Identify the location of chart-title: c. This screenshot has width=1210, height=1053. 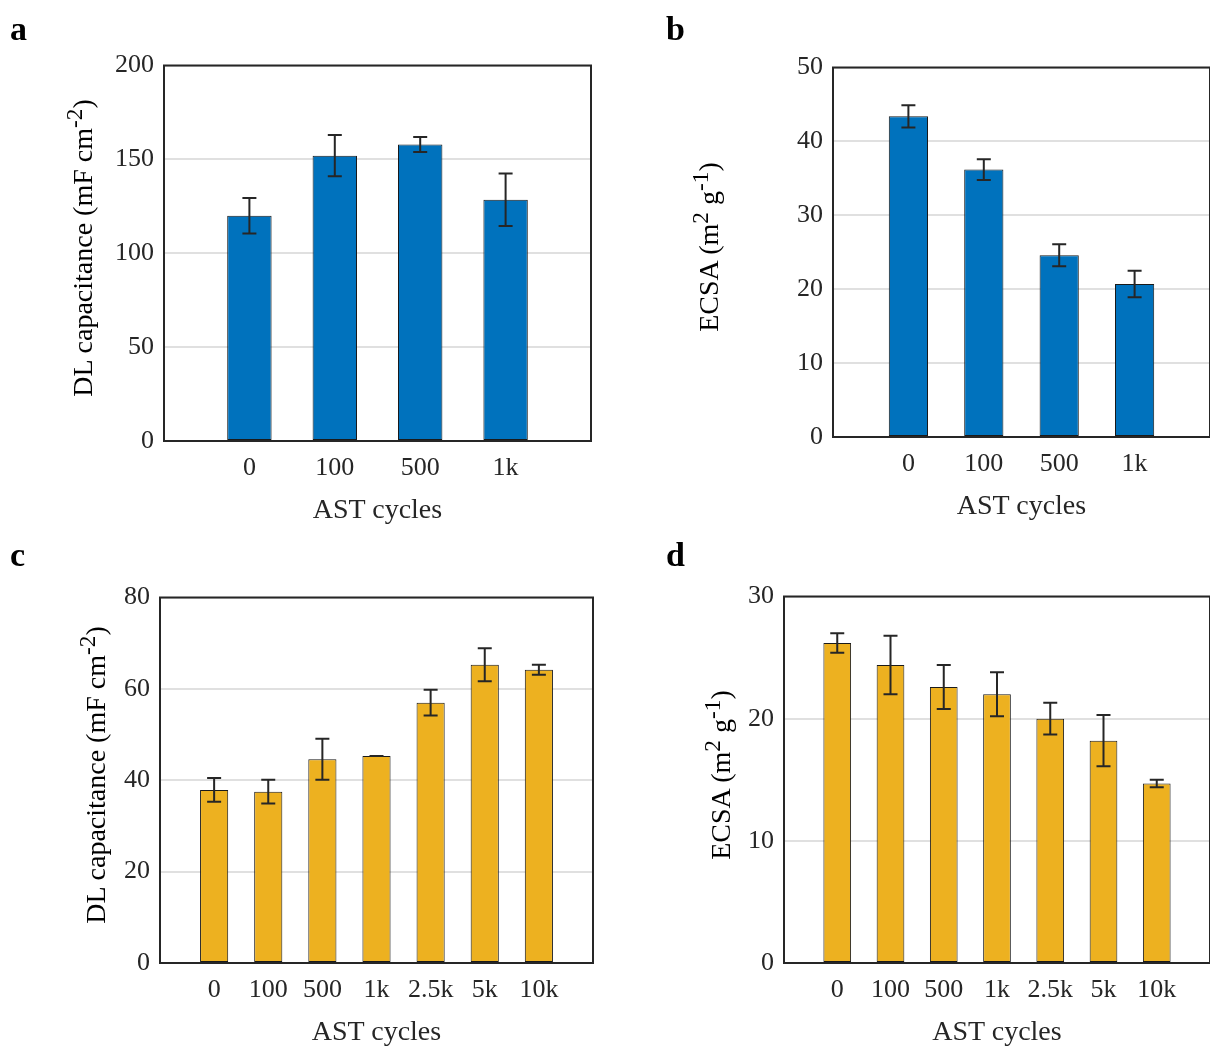
(18, 554).